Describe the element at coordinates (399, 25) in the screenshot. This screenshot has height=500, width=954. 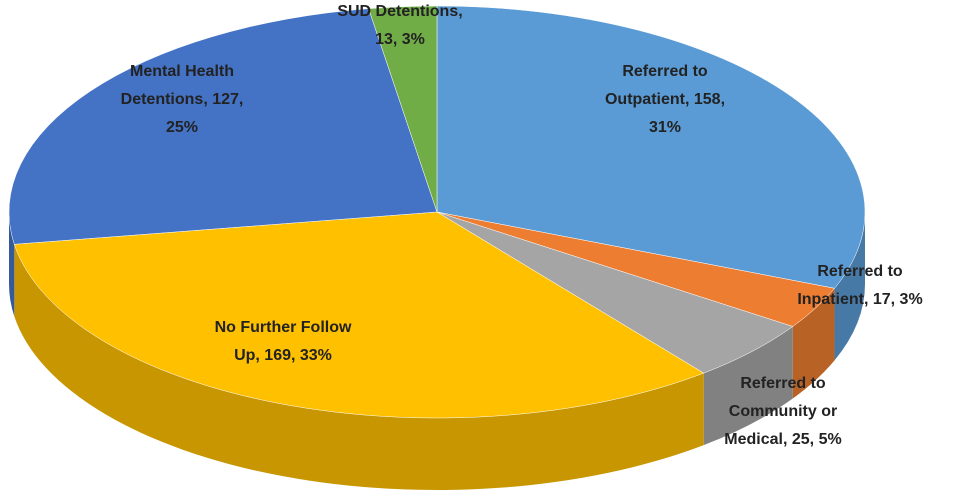
I see `data-label: SUD Detentions, 13, 3%` at that location.